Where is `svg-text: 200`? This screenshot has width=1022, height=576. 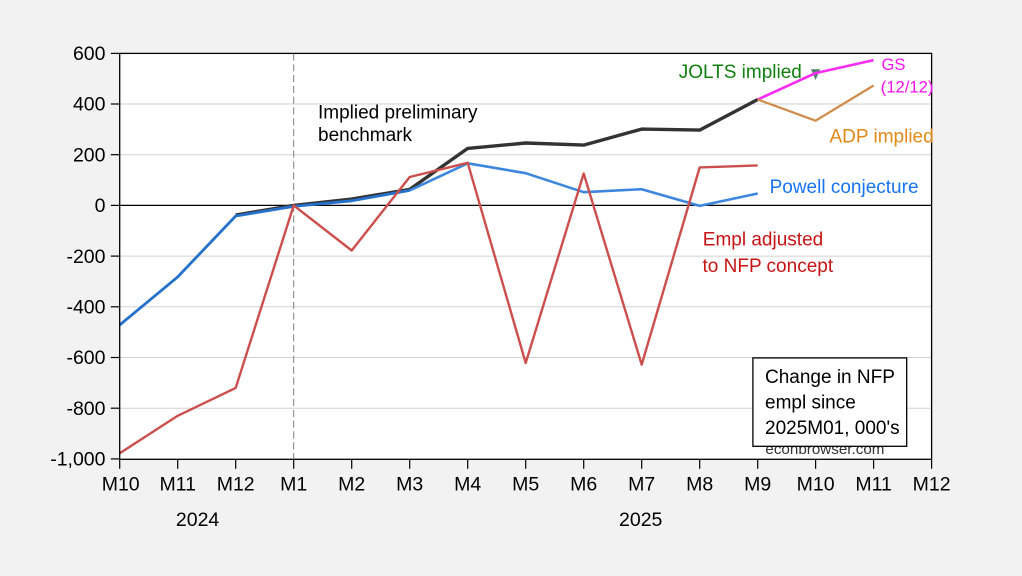
svg-text: 200 is located at coordinates (89, 155).